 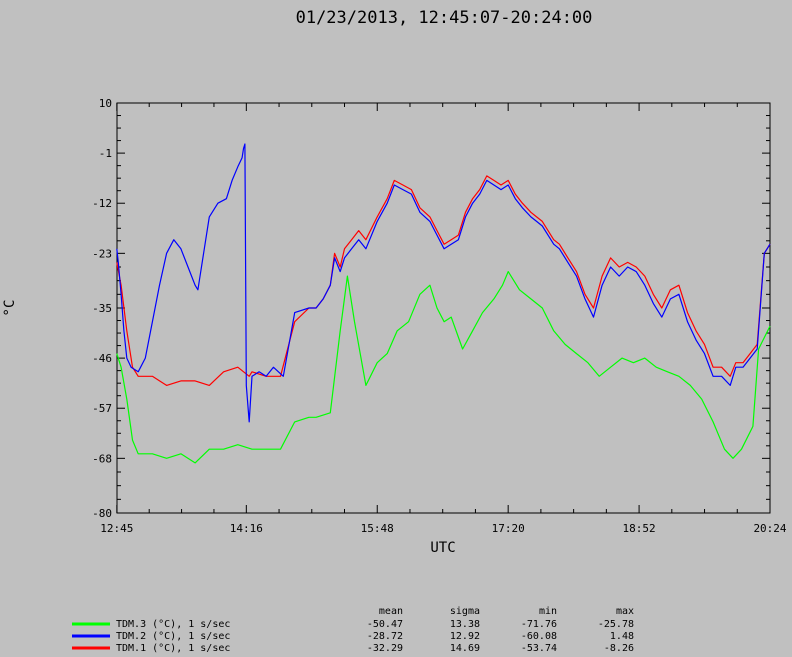 What do you see at coordinates (385, 648) in the screenshot?
I see `stat-mean: -32.29` at bounding box center [385, 648].